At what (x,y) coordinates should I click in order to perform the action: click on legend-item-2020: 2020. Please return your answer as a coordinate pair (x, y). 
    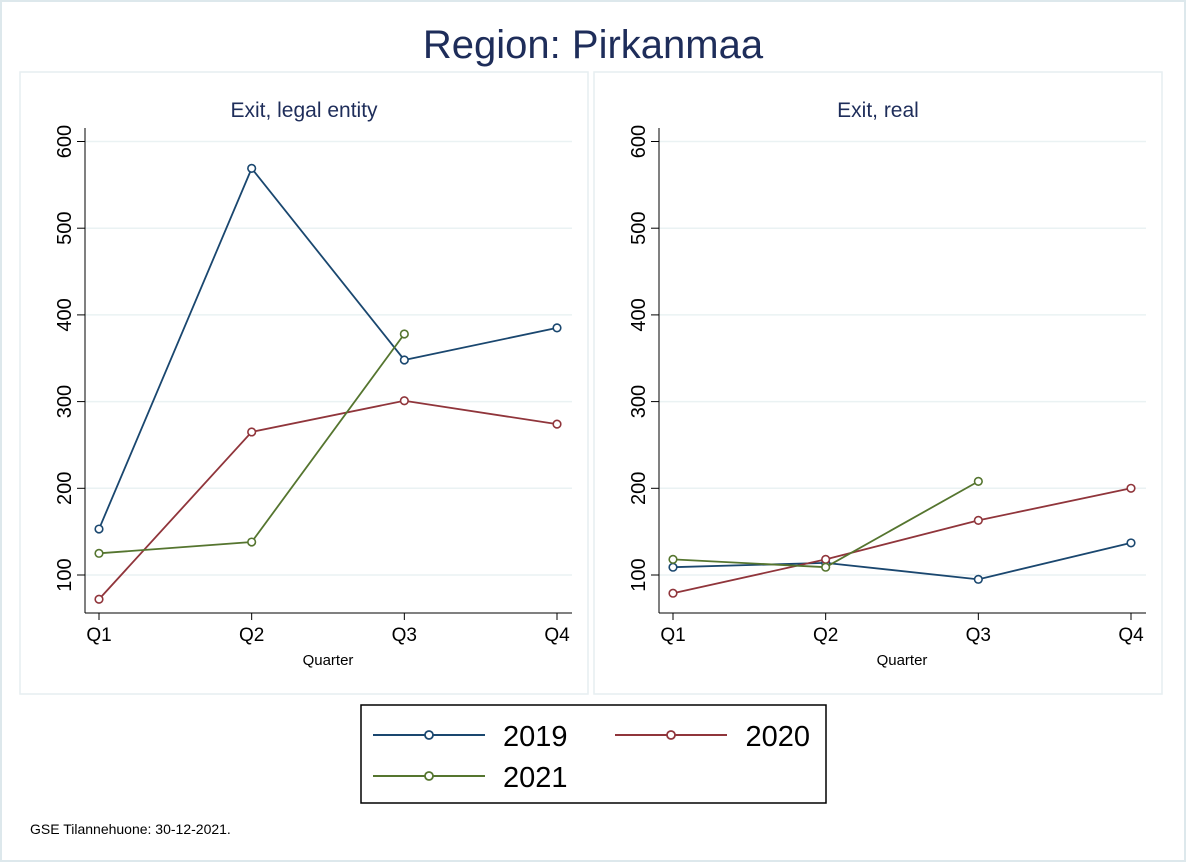
    Looking at the image, I should click on (712, 737).